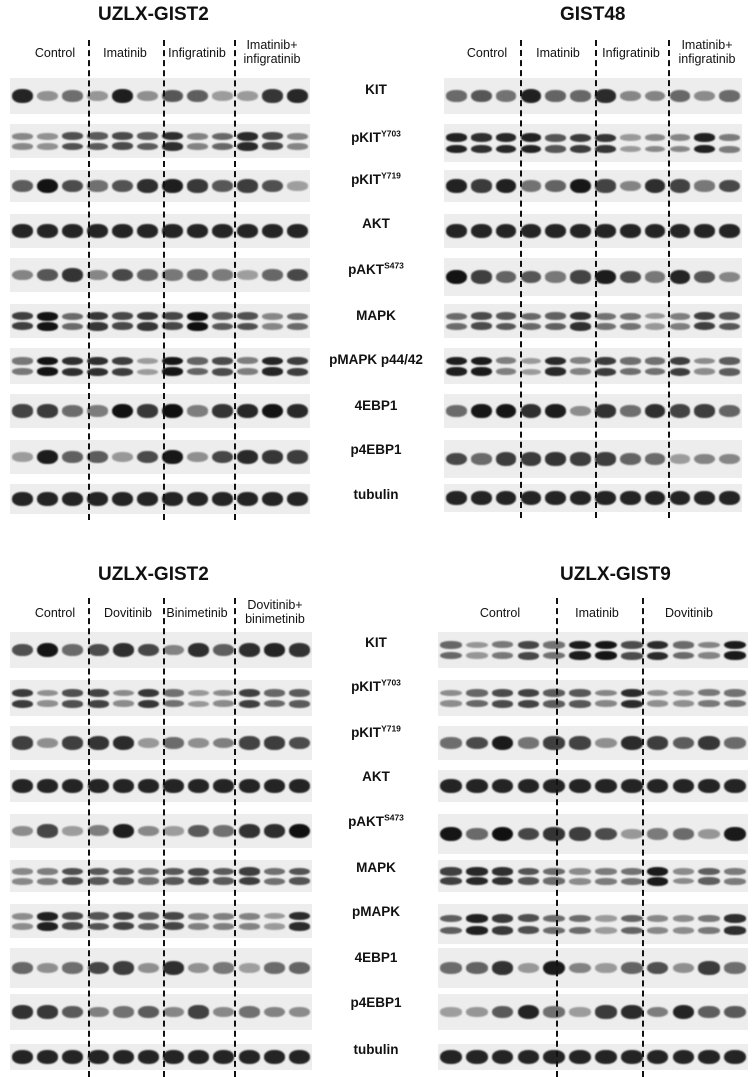 The height and width of the screenshot is (1077, 756). Describe the element at coordinates (707, 52) in the screenshot. I see `condition-label: Imatinib+ infigratinib` at that location.